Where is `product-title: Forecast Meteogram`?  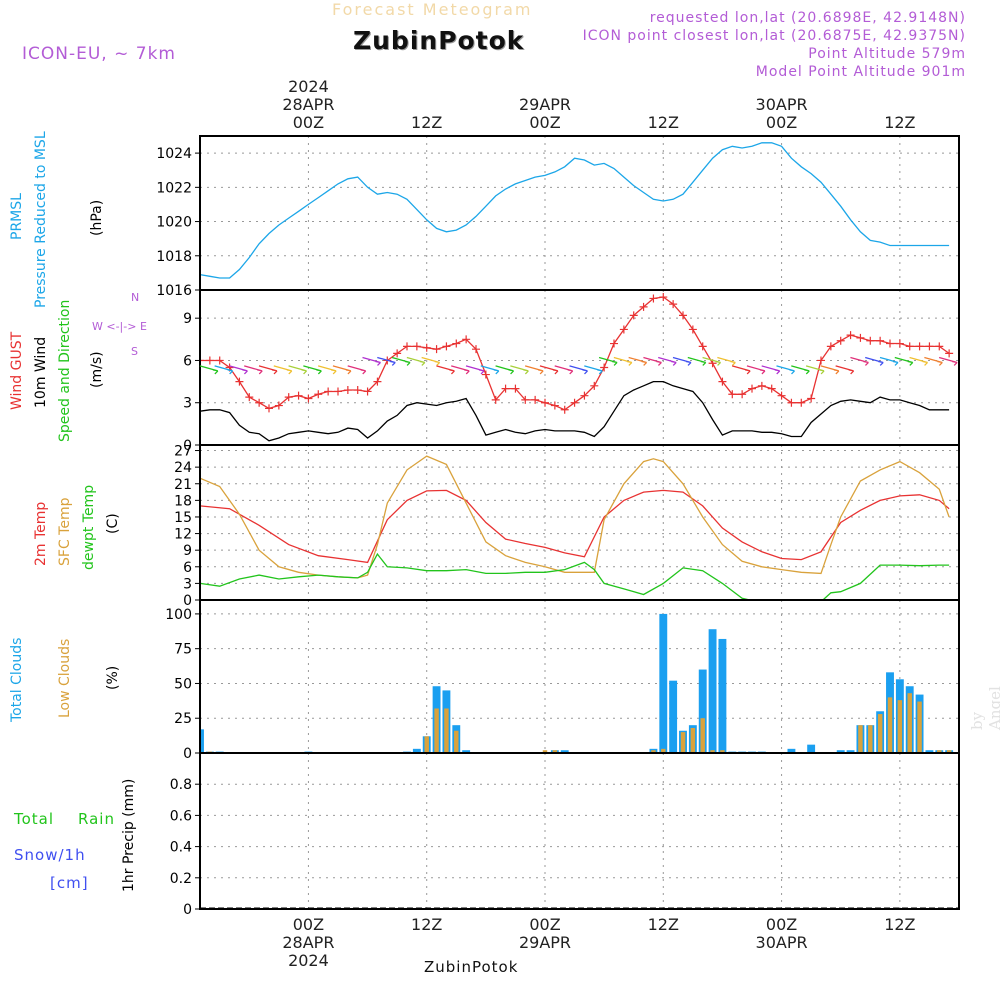
product-title: Forecast Meteogram is located at coordinates (432, 9).